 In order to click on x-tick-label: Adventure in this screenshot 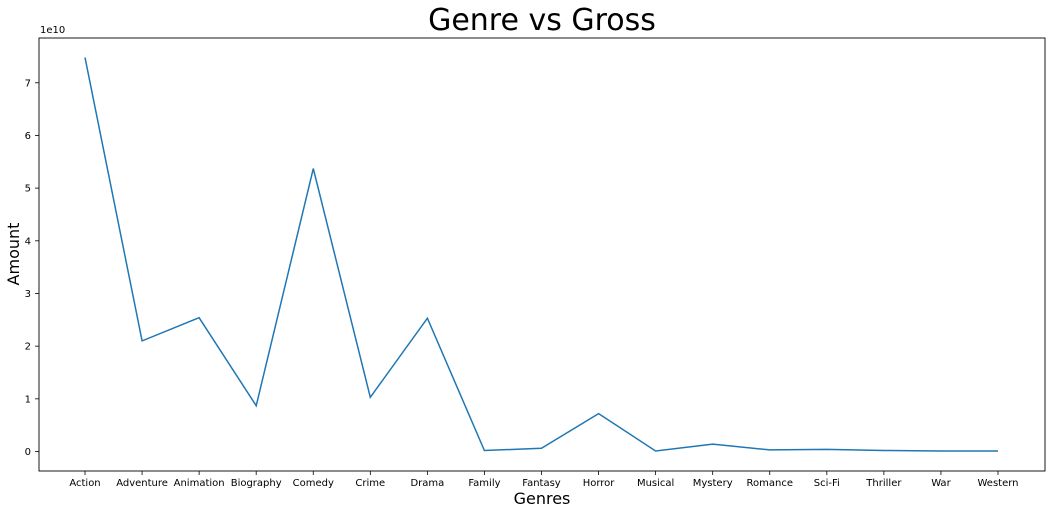, I will do `click(142, 483)`.